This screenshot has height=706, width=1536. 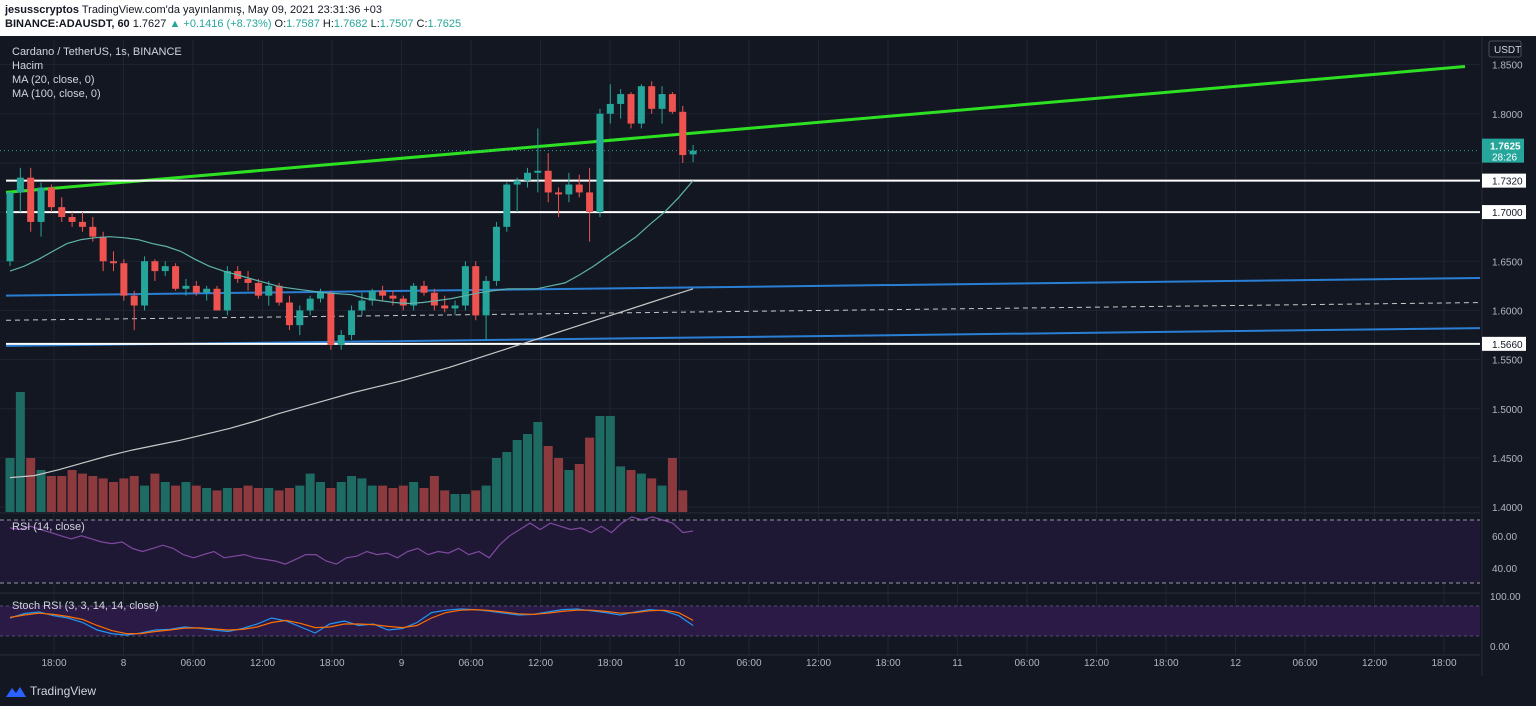 I want to click on tradingview-brand: TradingView, so click(x=51, y=691).